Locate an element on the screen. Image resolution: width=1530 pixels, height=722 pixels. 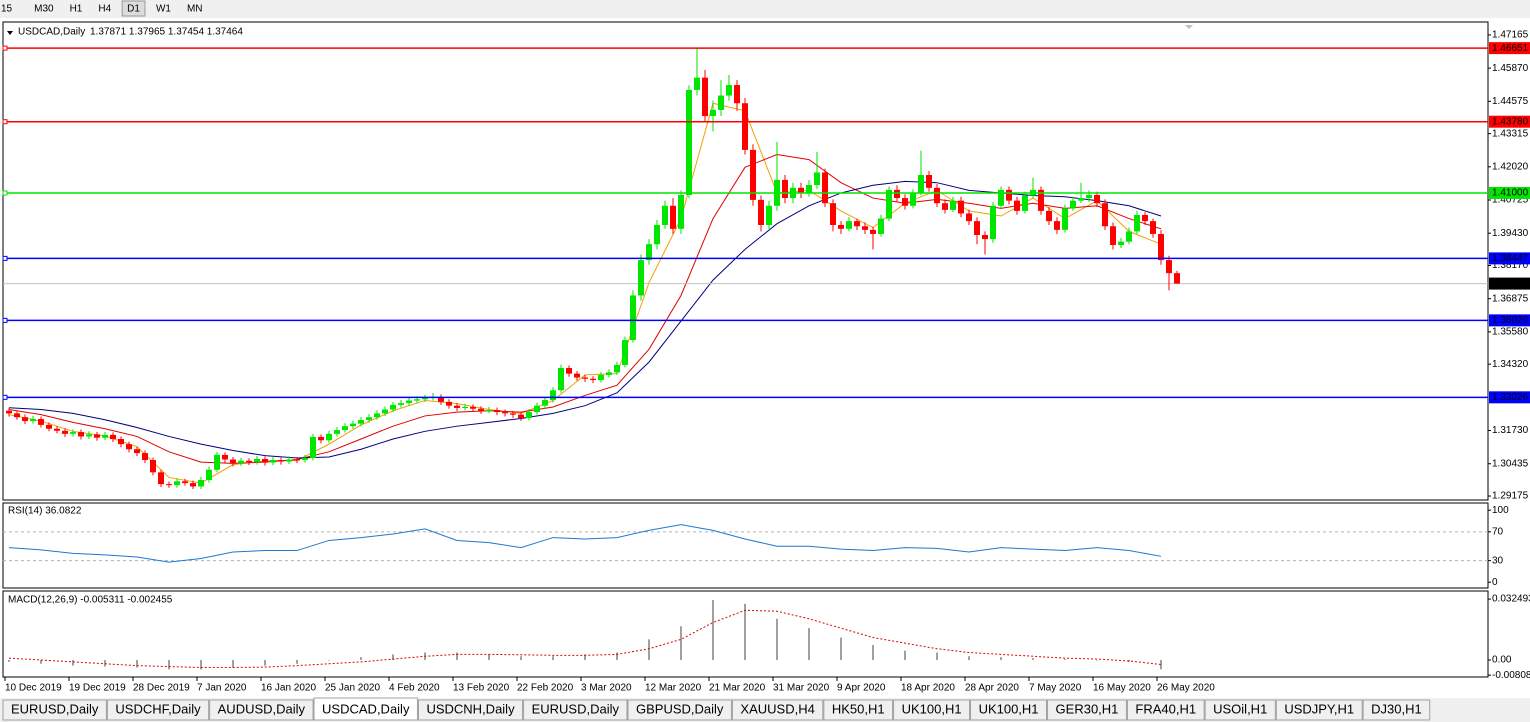
chart-title: USDCAD,Daily is located at coordinates (51, 32).